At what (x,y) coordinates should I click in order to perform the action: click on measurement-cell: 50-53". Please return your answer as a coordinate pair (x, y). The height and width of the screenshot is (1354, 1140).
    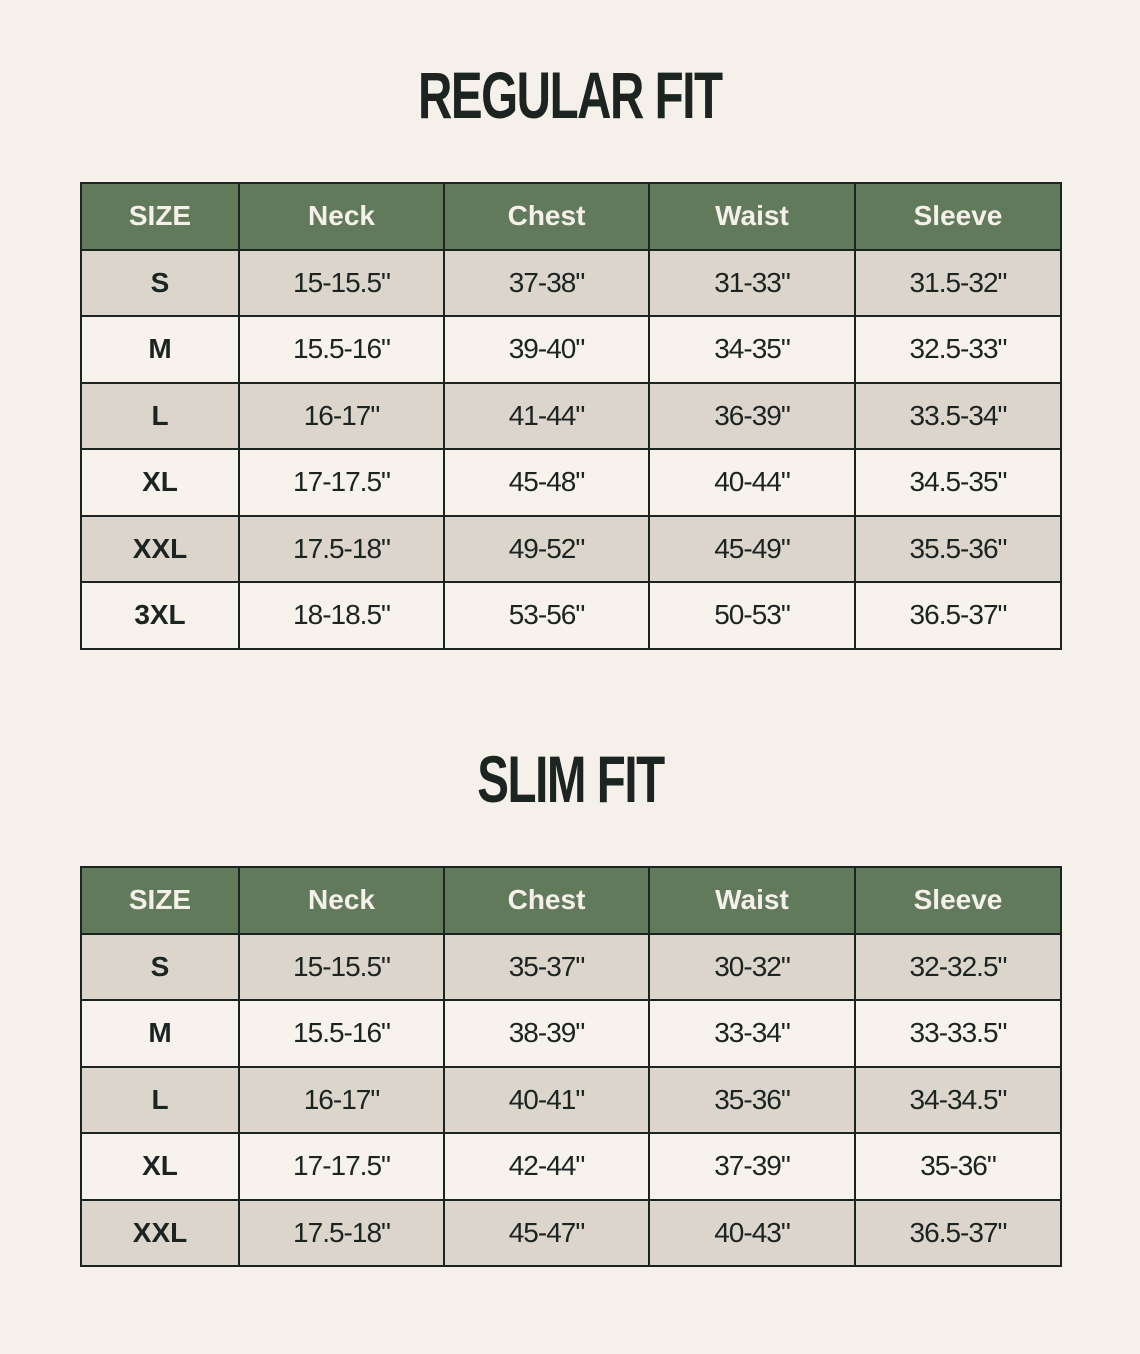
    Looking at the image, I should click on (752, 615).